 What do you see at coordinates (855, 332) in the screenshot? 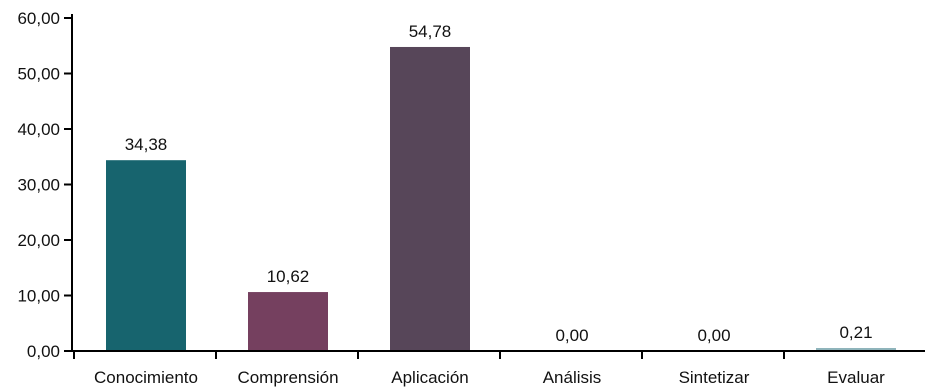
I see `data-label: 0,21` at bounding box center [855, 332].